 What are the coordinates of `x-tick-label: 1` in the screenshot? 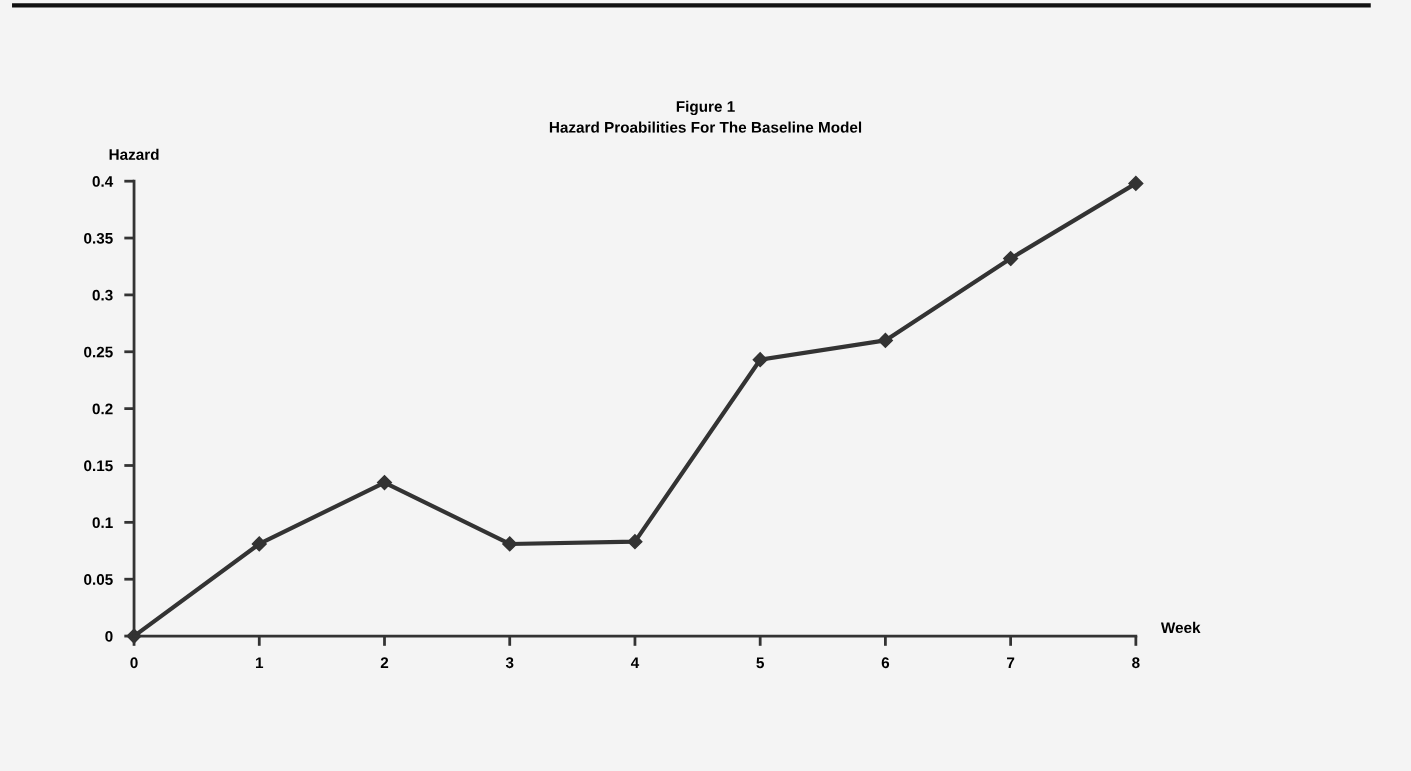 It's located at (259, 662).